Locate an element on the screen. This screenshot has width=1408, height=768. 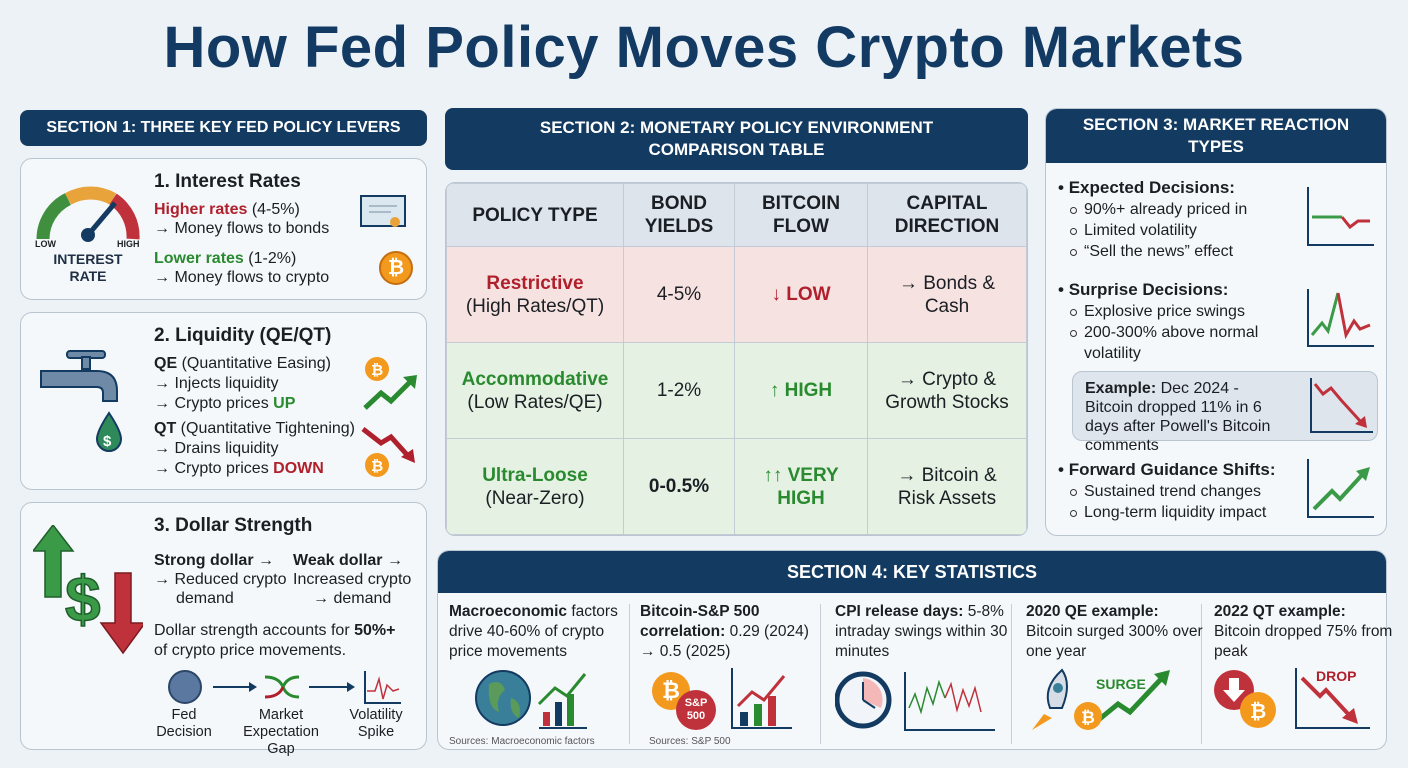
col-bitcoin-flow: BITCOIN FLOW is located at coordinates (801, 215).